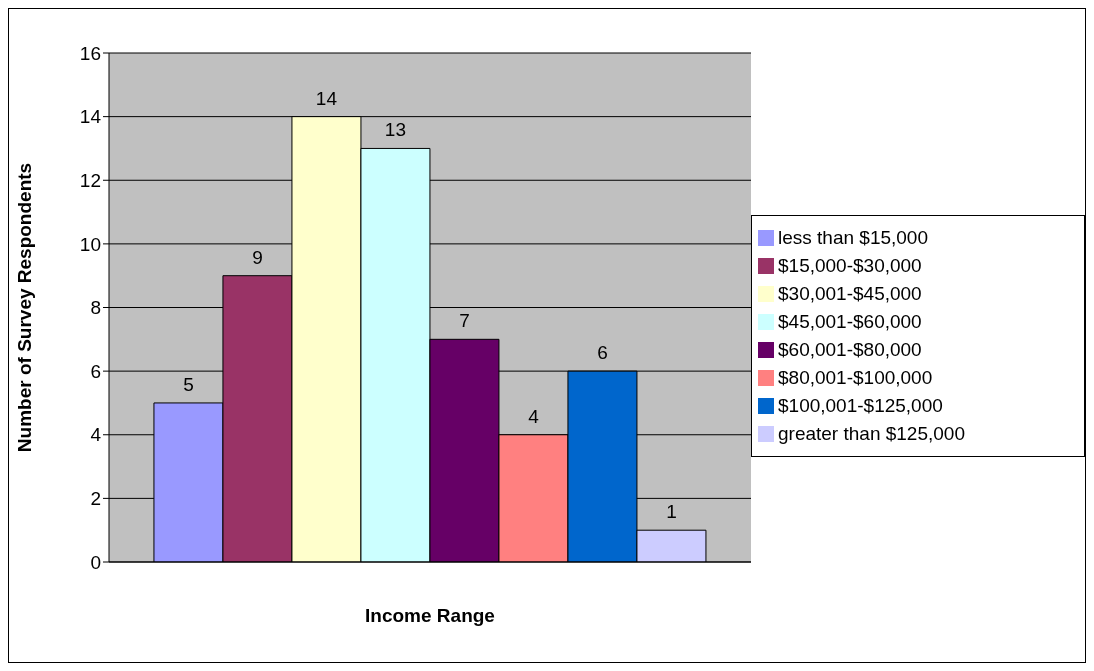 The image size is (1094, 671). I want to click on data-label: 5, so click(188, 384).